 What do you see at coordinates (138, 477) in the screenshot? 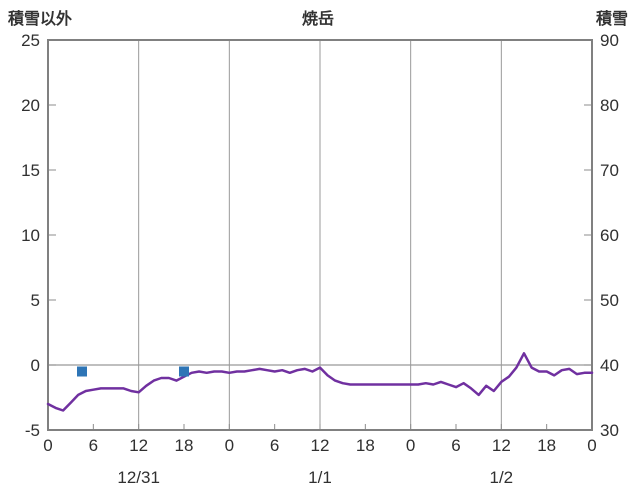
I see `date-label: 12/31` at bounding box center [138, 477].